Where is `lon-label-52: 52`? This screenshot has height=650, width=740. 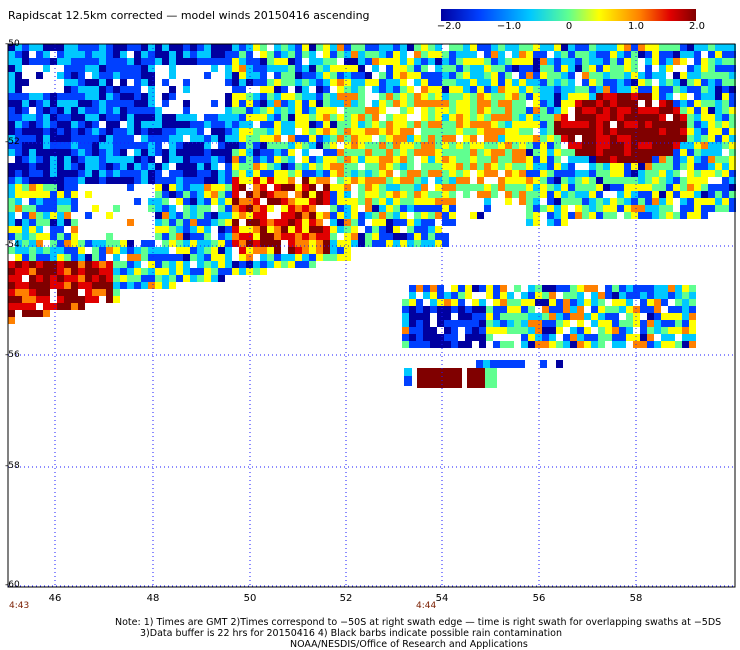 lon-label-52: 52 is located at coordinates (346, 598).